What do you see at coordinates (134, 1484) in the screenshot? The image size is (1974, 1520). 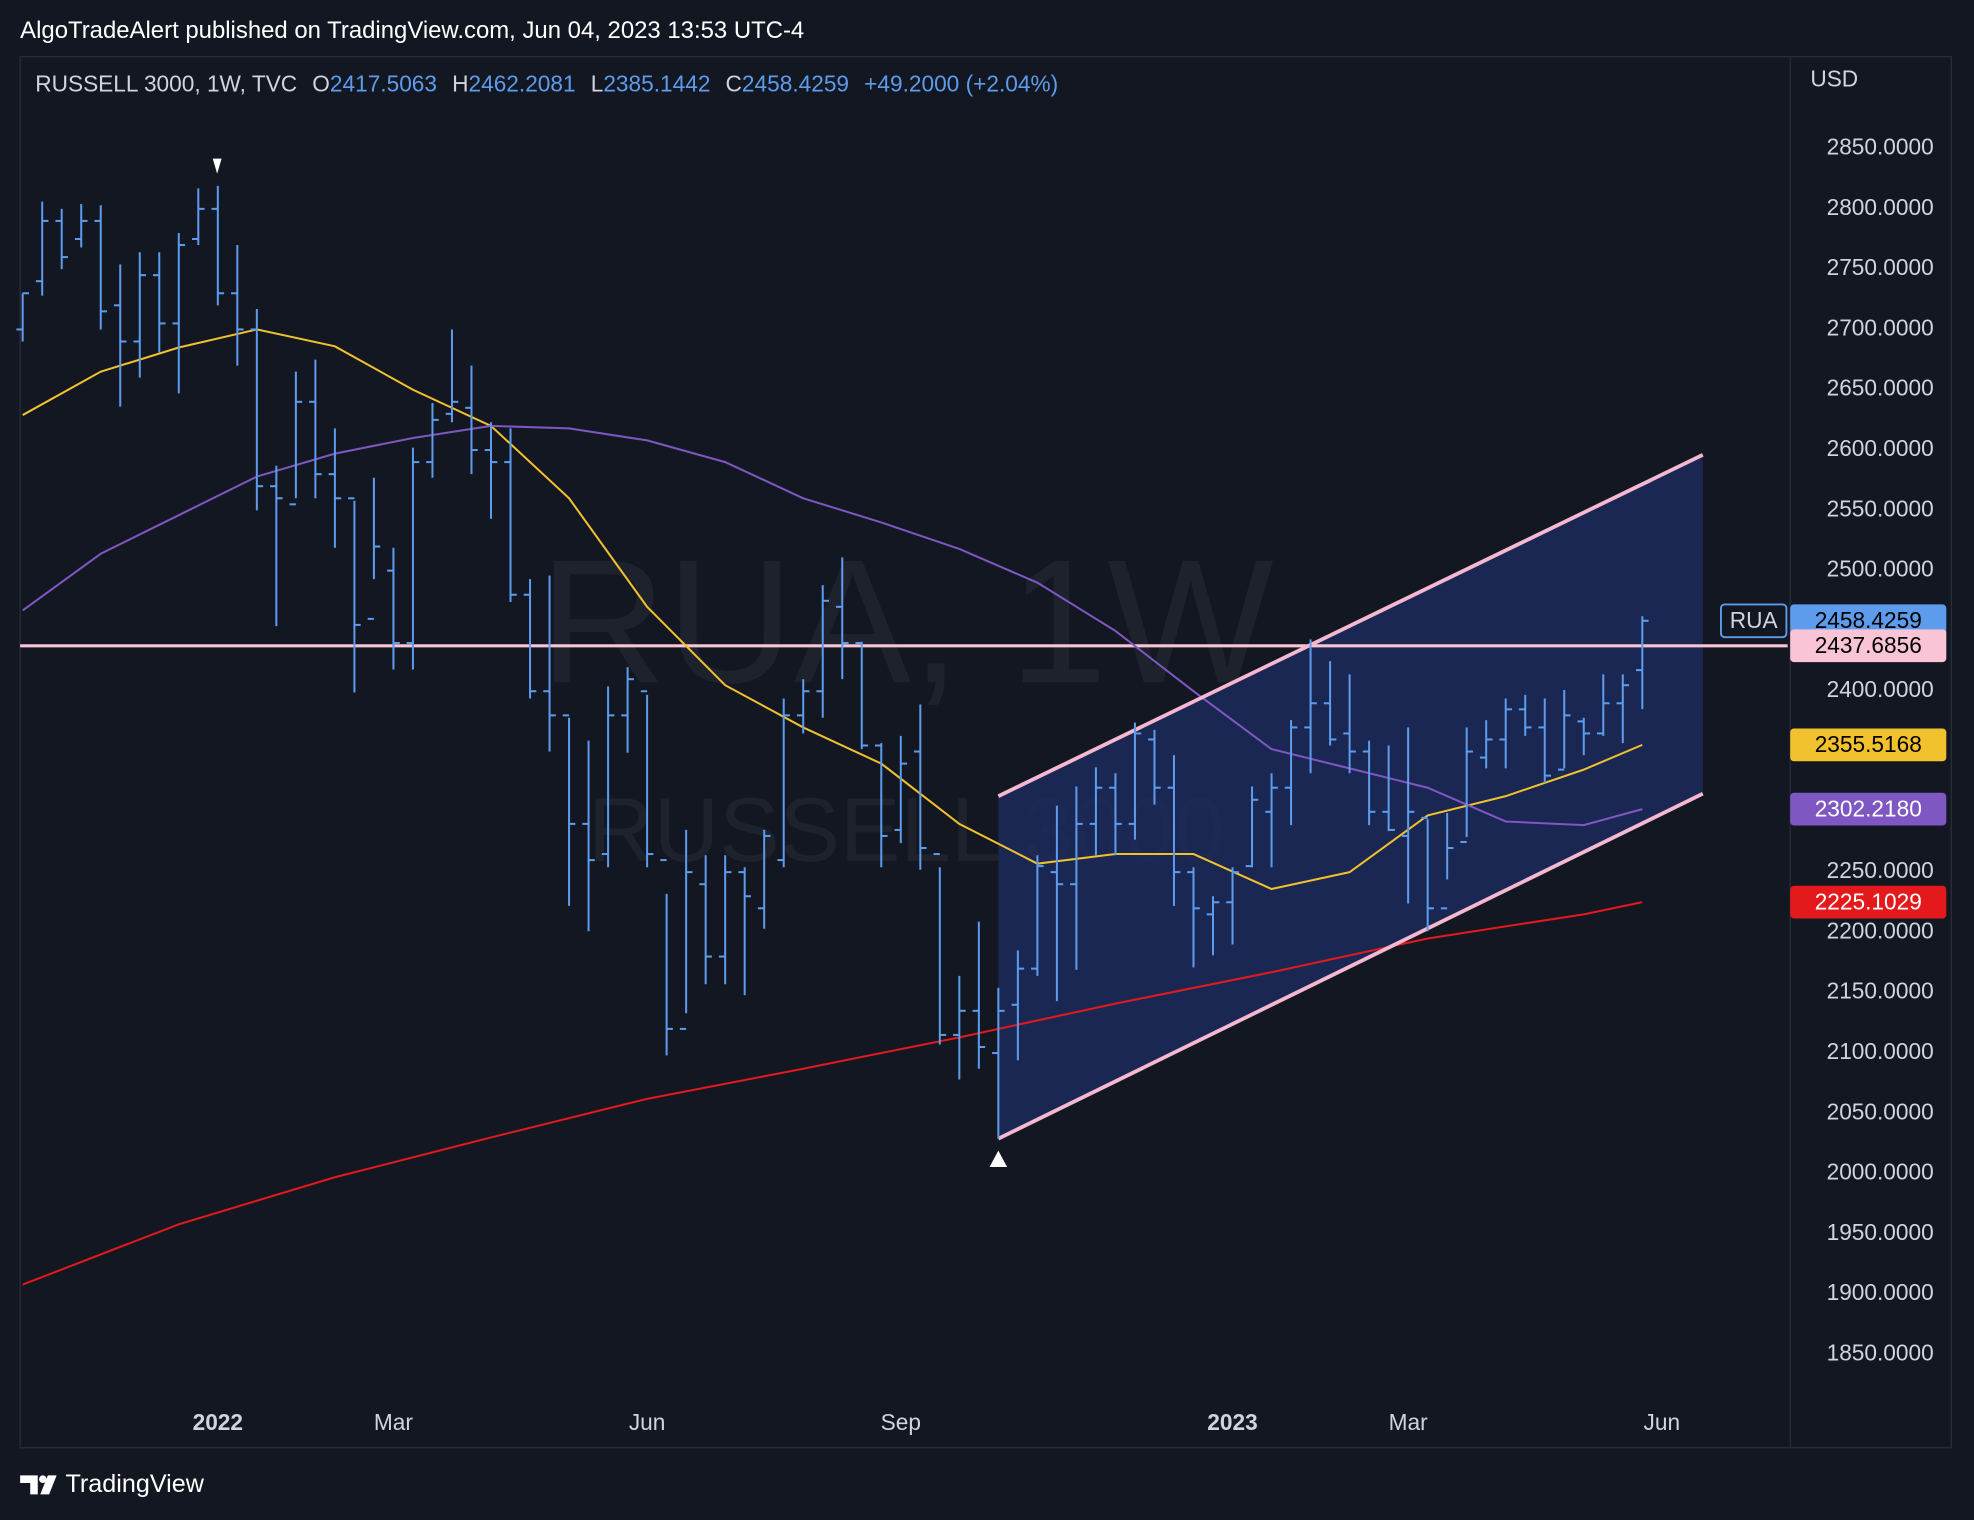 I see `footer: TradingView` at bounding box center [134, 1484].